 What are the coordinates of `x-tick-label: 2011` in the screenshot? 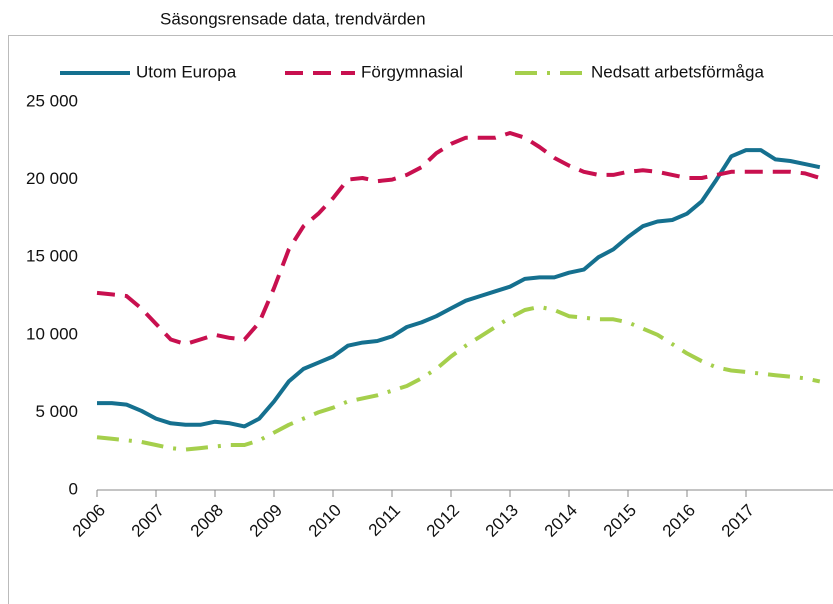 It's located at (384, 520).